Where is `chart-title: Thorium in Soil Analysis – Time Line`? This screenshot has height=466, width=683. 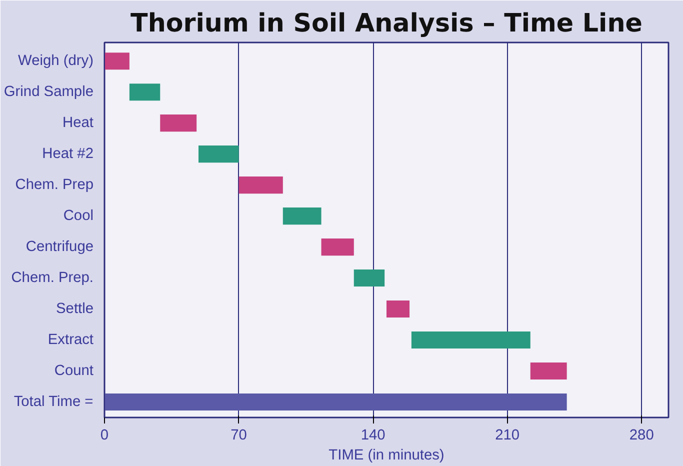 chart-title: Thorium in Soil Analysis – Time Line is located at coordinates (386, 23).